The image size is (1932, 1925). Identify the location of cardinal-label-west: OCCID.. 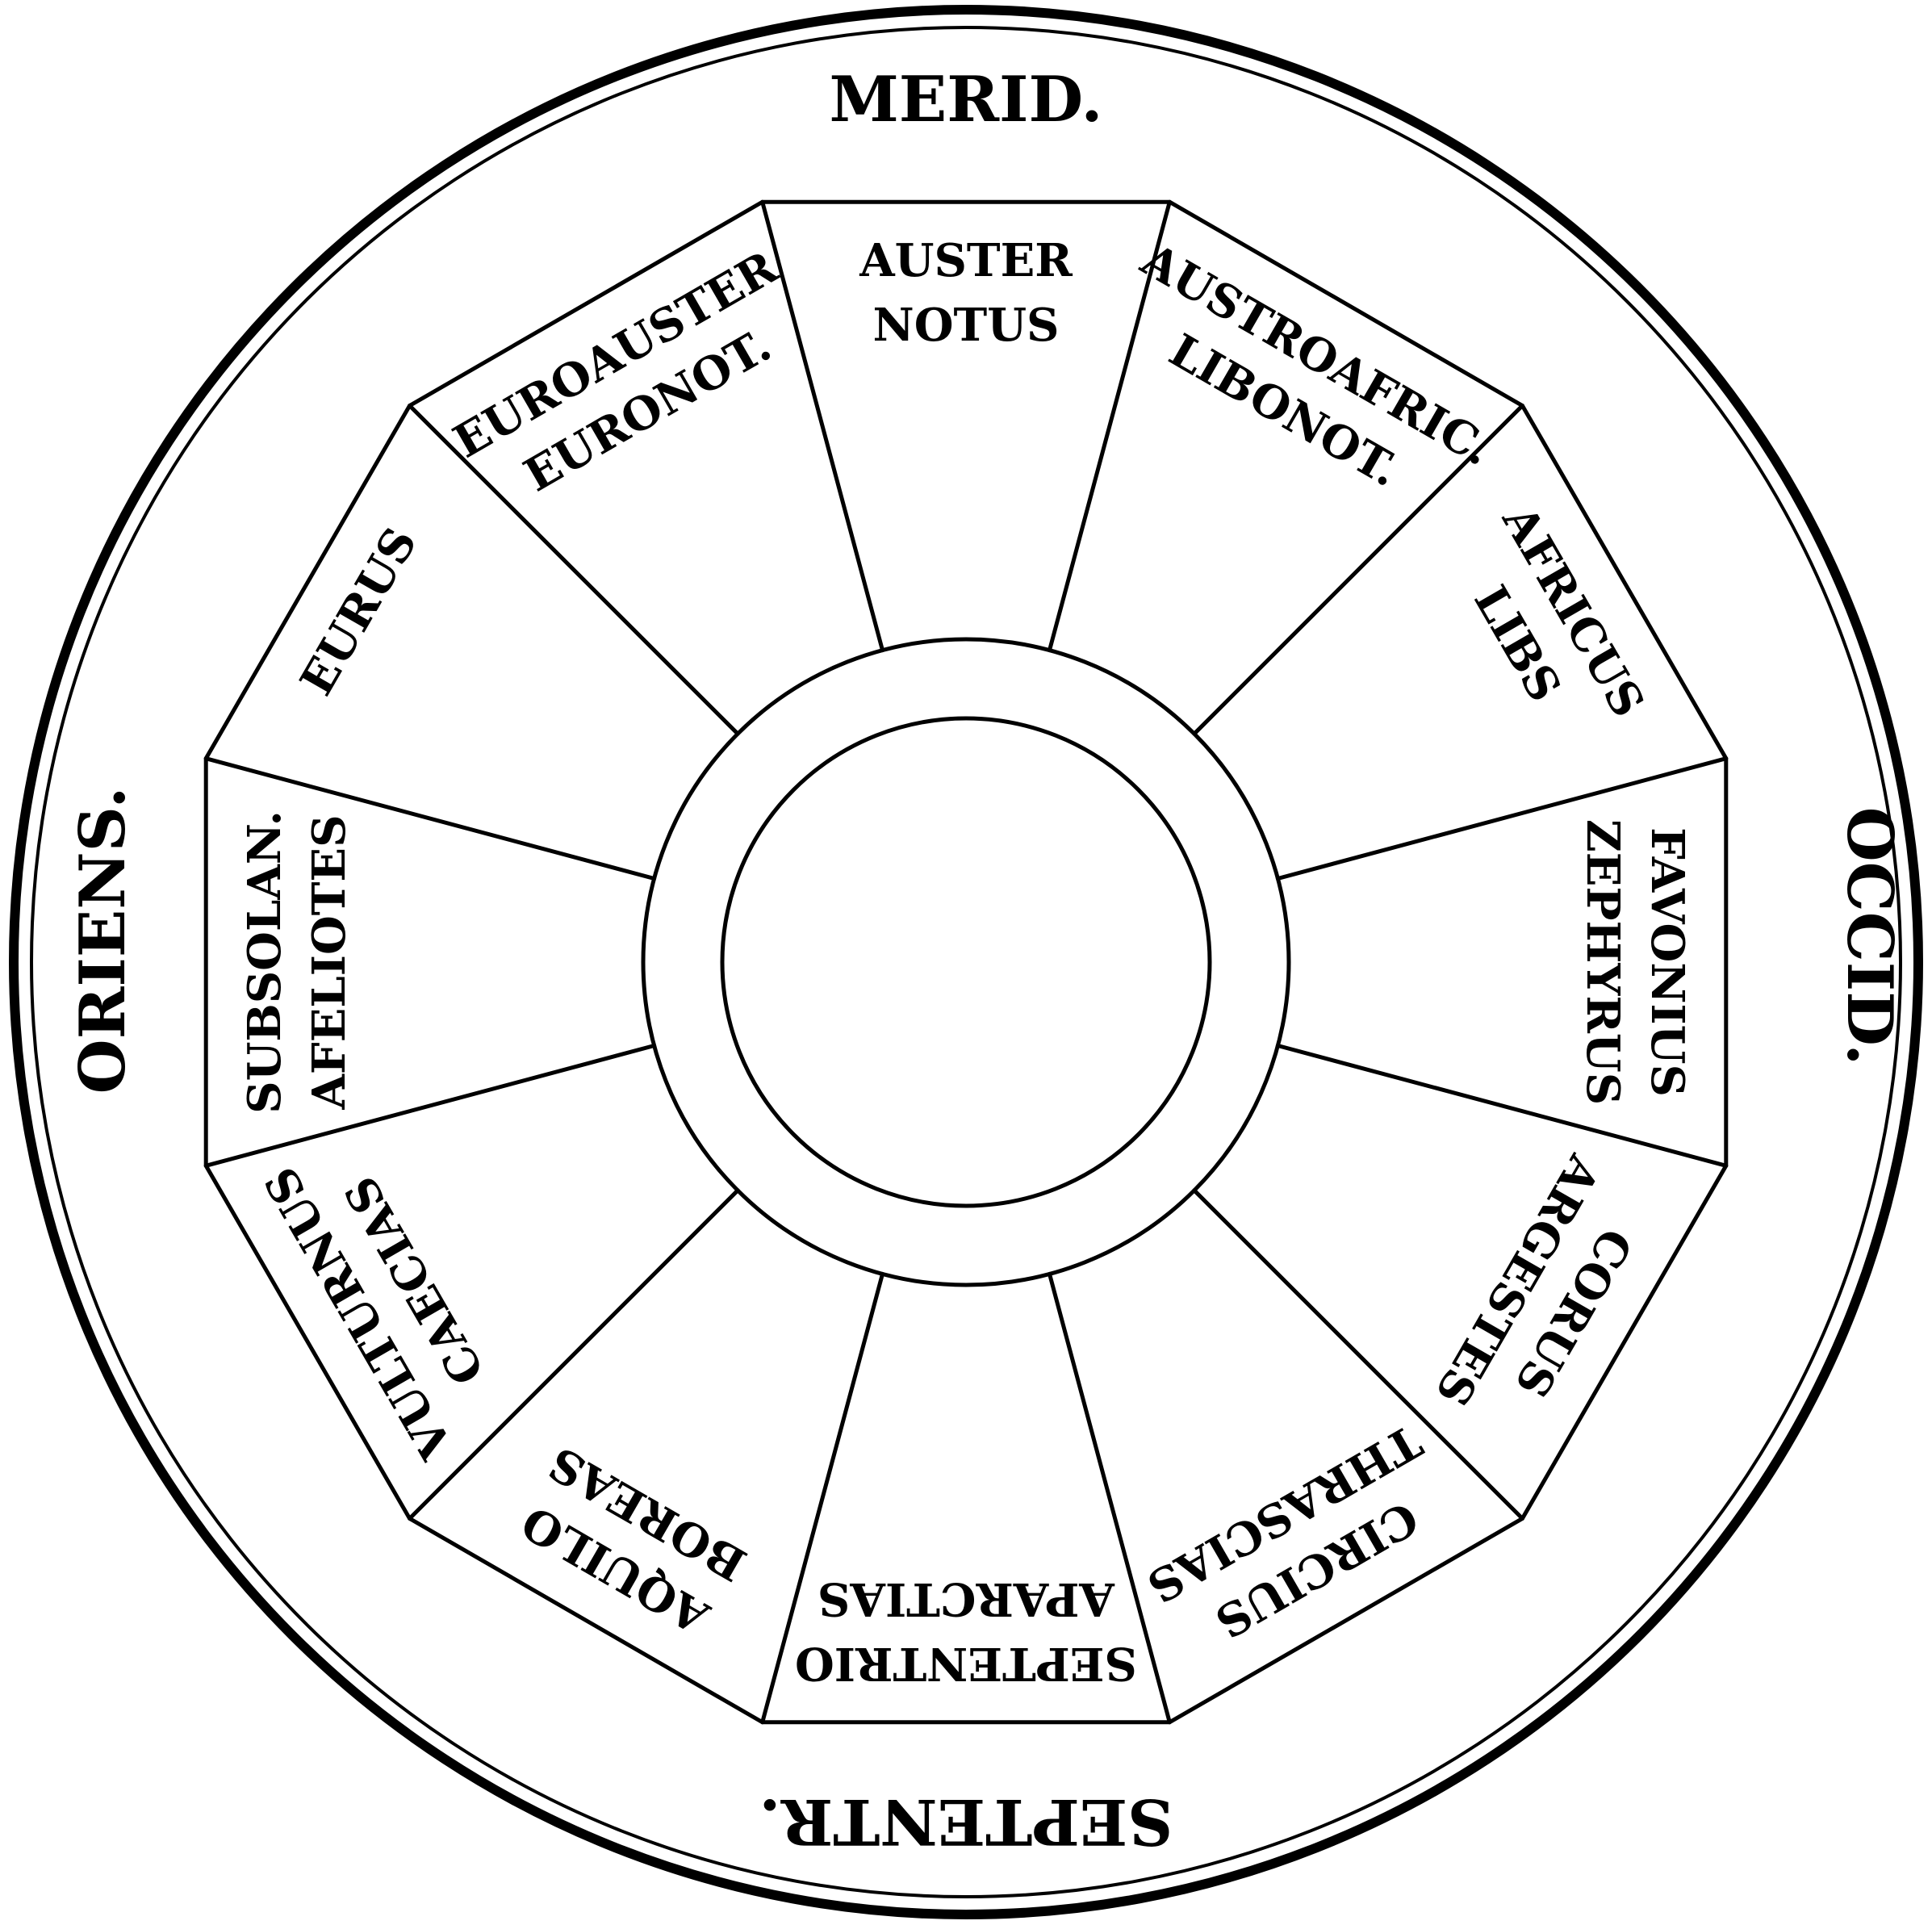
(1869, 936).